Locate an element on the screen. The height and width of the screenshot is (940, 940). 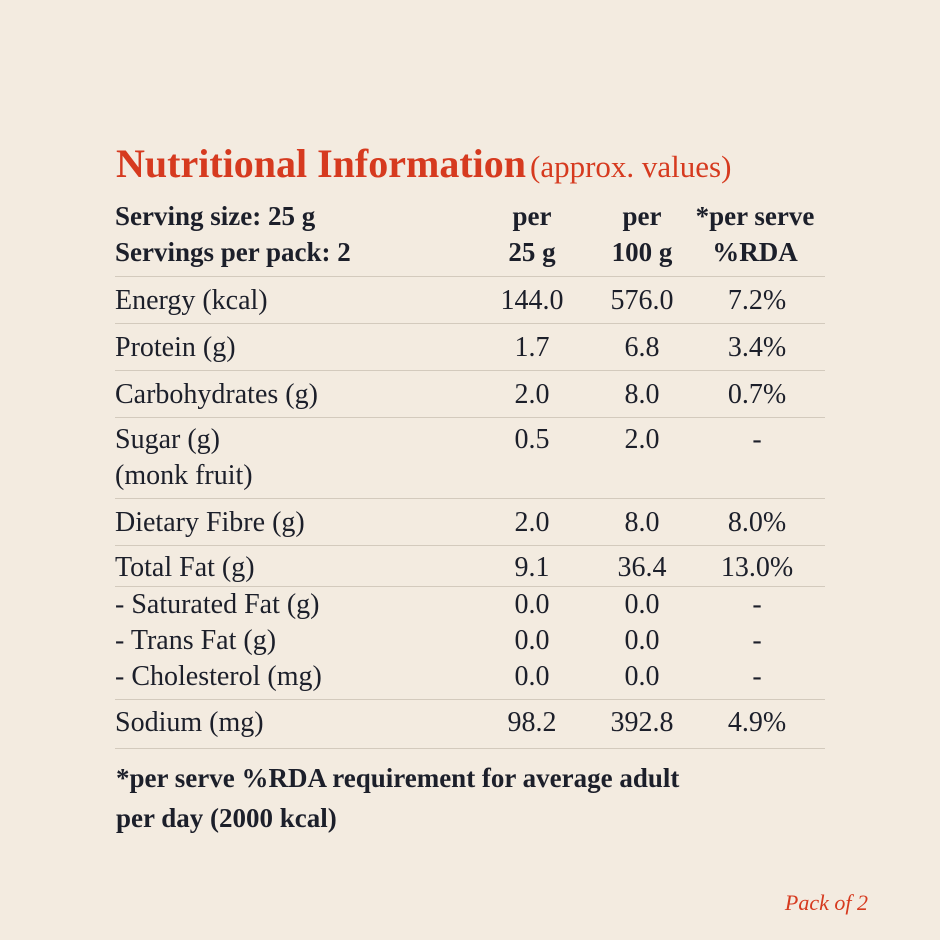
value-per-100g: 576.0 is located at coordinates (642, 300).